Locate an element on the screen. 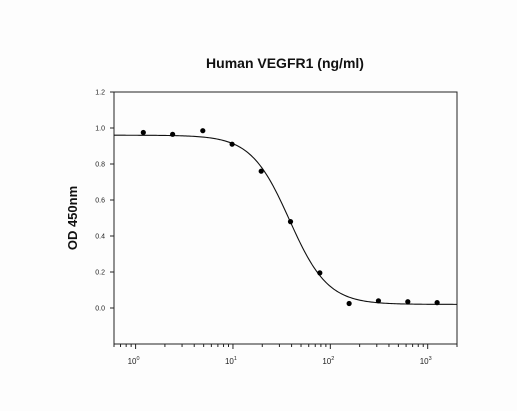 This screenshot has height=411, width=517. y-axis: 0.0 0.2 0.4 0.6 0.8 1.0 1.2 is located at coordinates (104, 201).